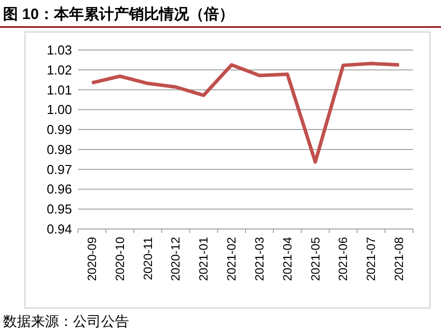 This screenshot has width=441, height=335. Describe the element at coordinates (371, 259) in the screenshot. I see `x-tick-label: 2021-07` at that location.